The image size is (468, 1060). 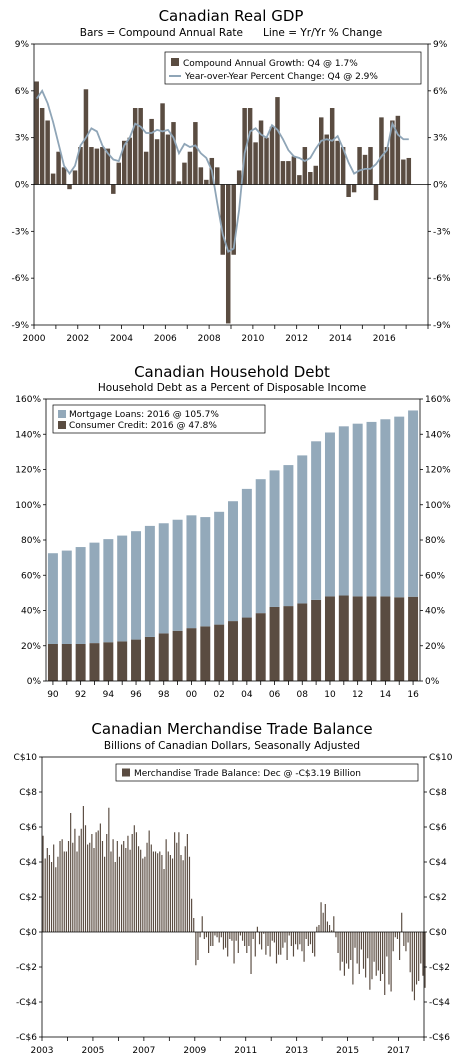 What do you see at coordinates (439, 1038) in the screenshot?
I see `trade-ytick-label-right: -C$6` at bounding box center [439, 1038].